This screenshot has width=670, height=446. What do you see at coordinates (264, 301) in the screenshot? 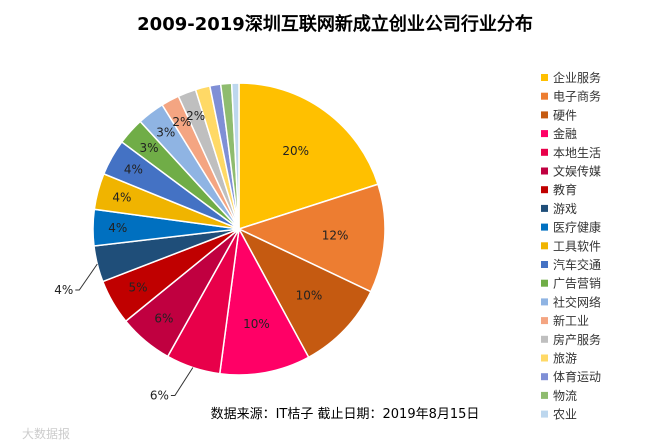
I see `pie-slice-金融` at bounding box center [264, 301].